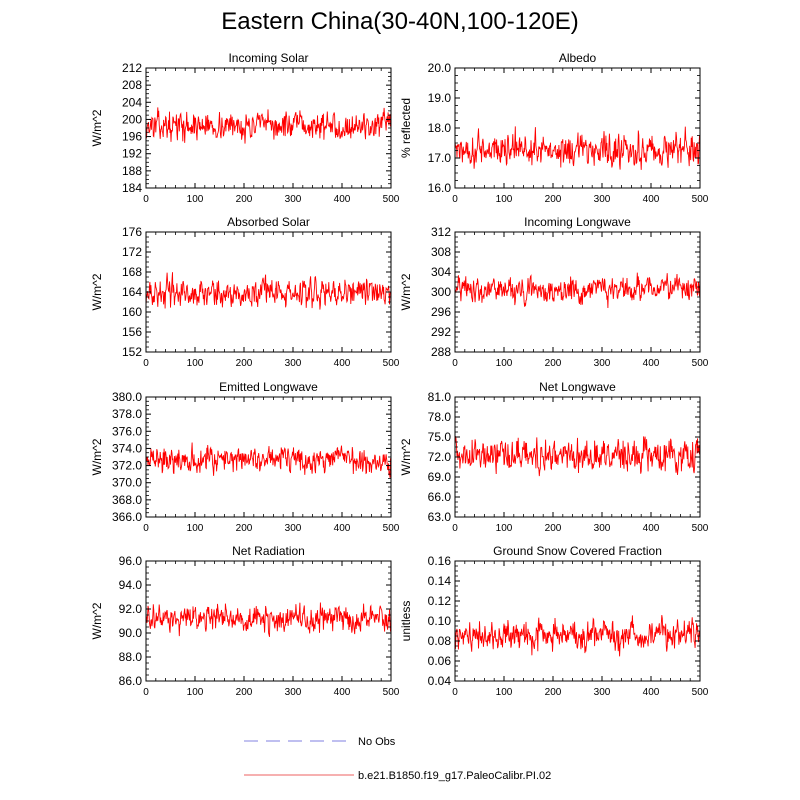  Describe the element at coordinates (441, 232) in the screenshot. I see `y-tick-label: 312` at that location.